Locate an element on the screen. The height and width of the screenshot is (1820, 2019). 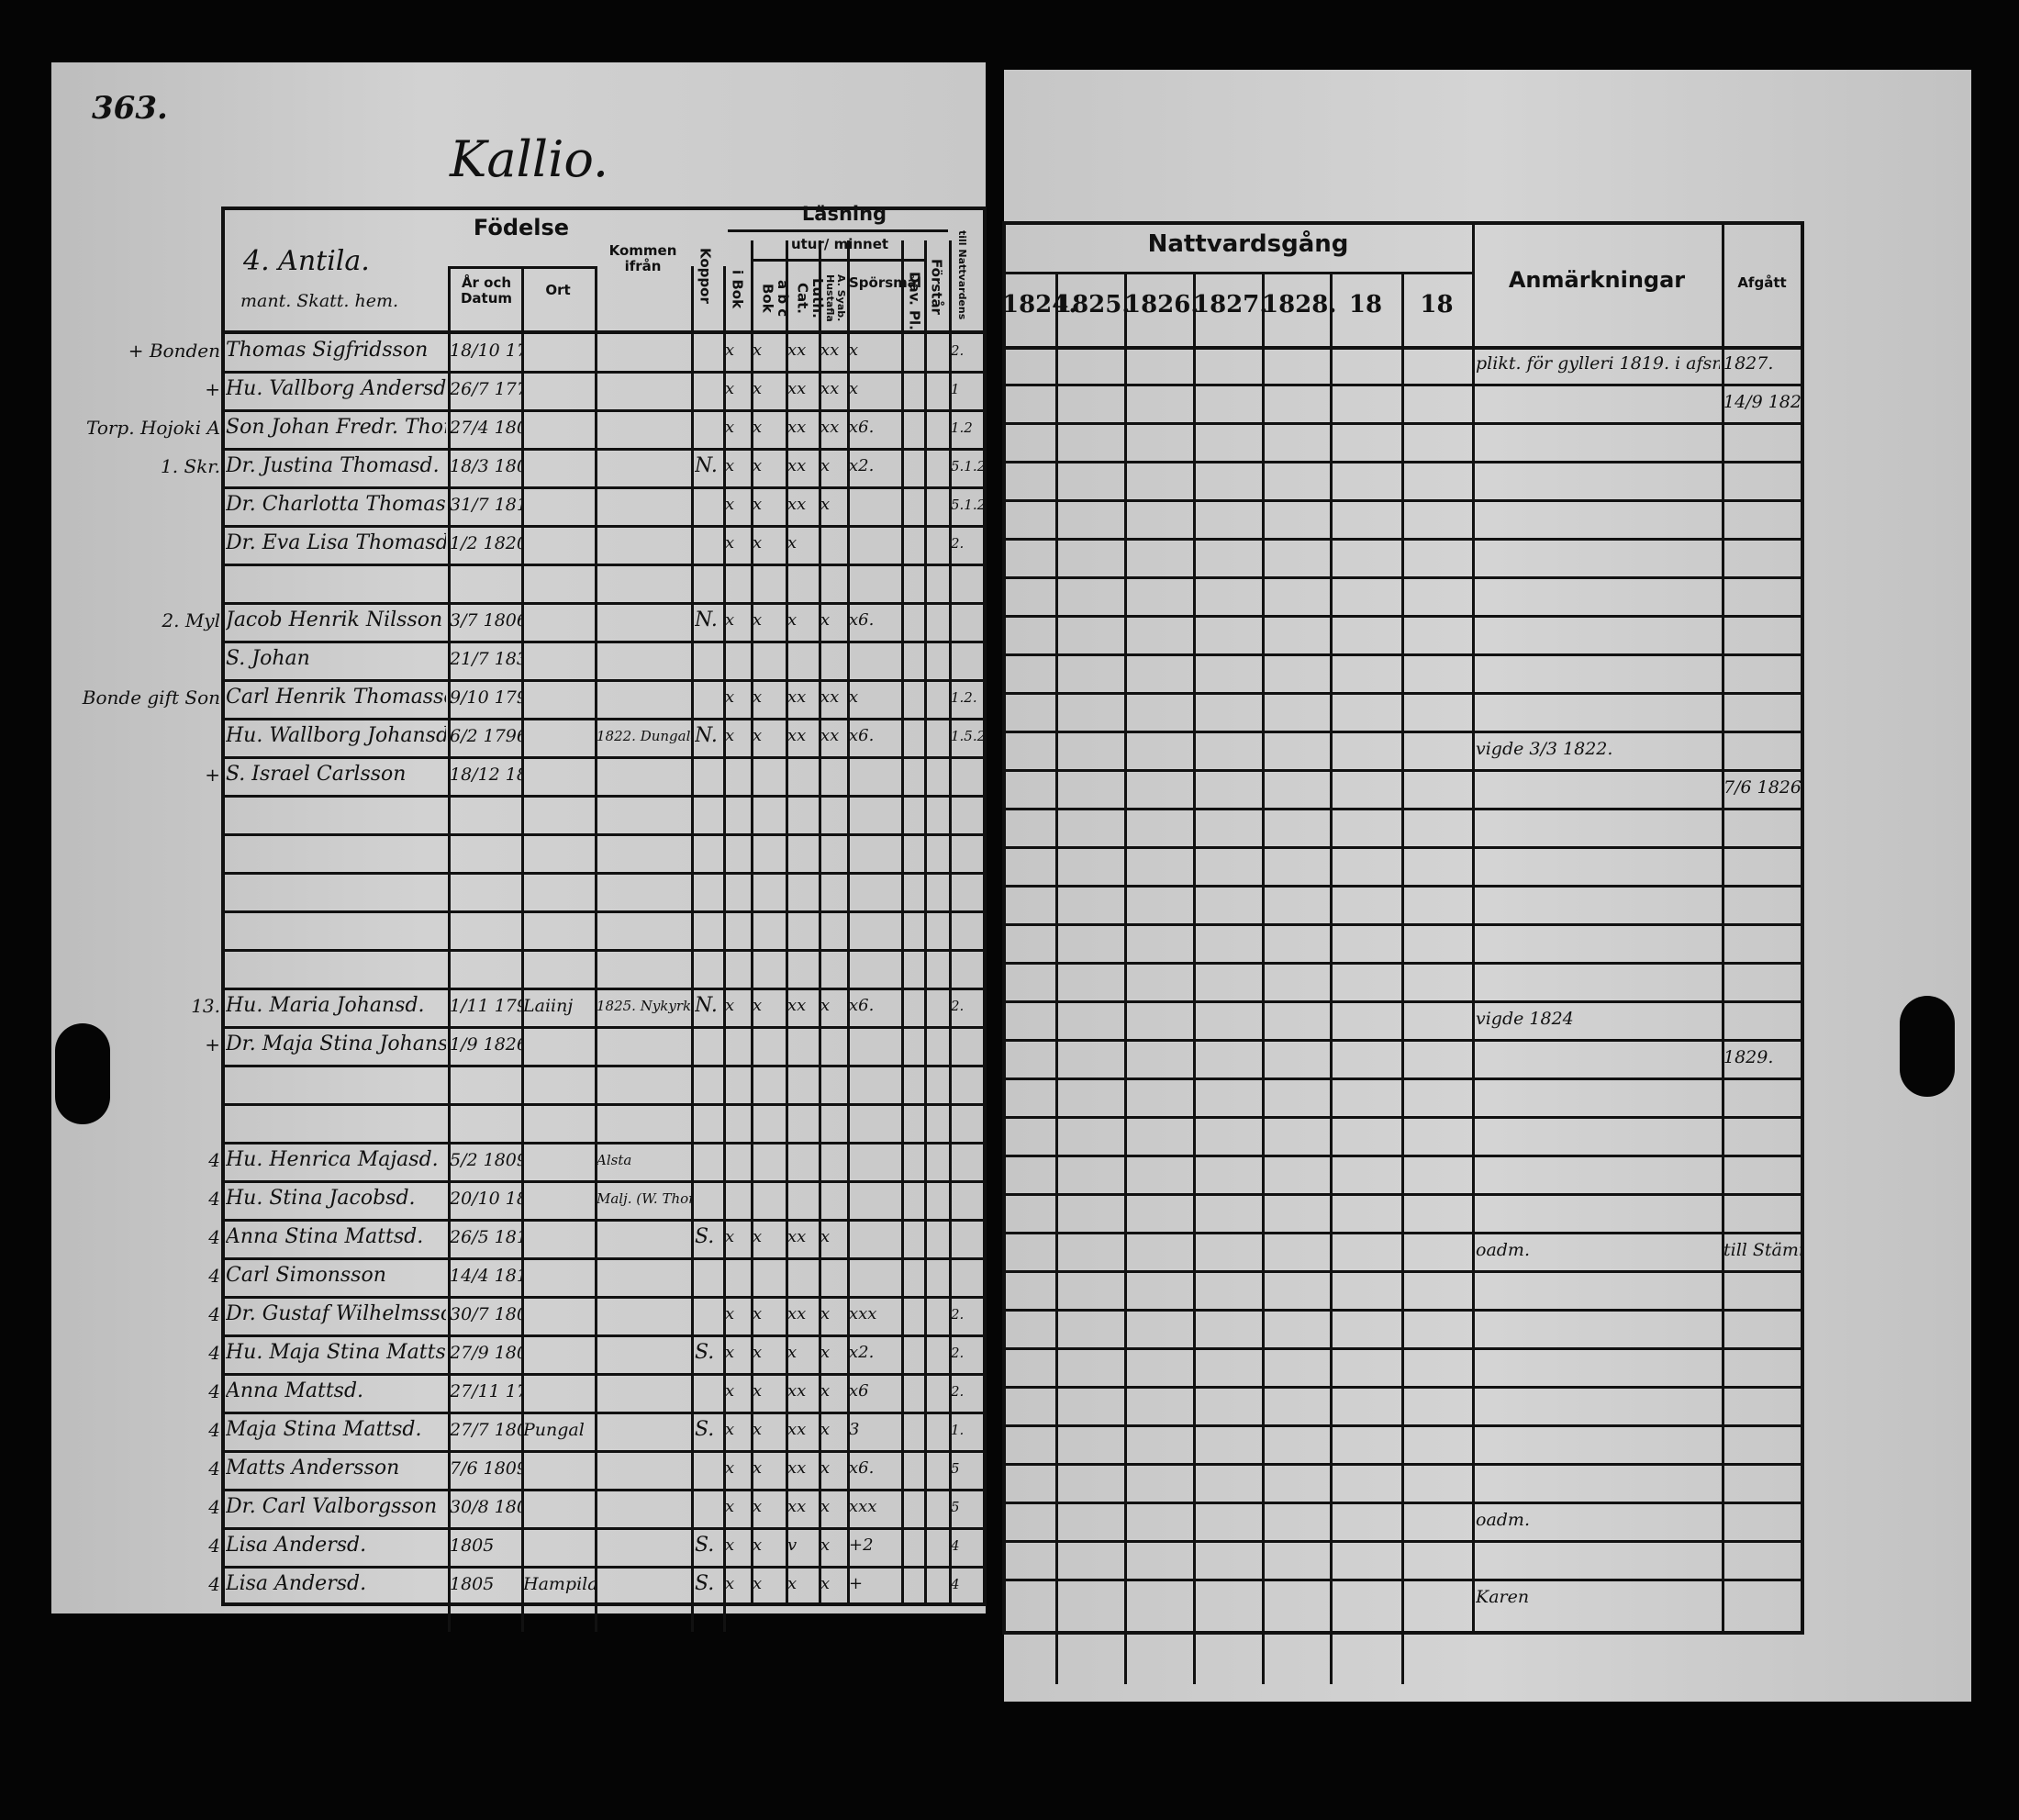
communion-count: 5 is located at coordinates (955, 1507).